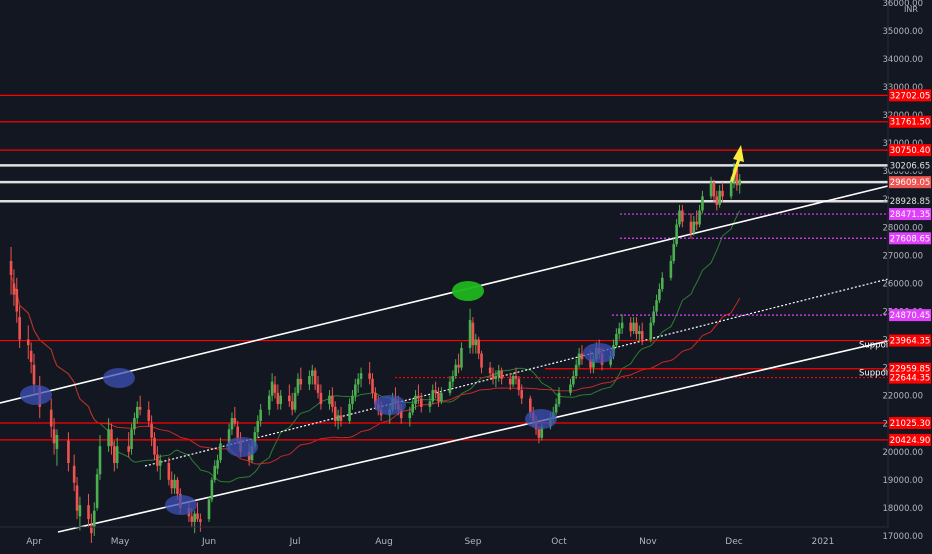  I want to click on price-level-value: 24870.45, so click(910, 316).